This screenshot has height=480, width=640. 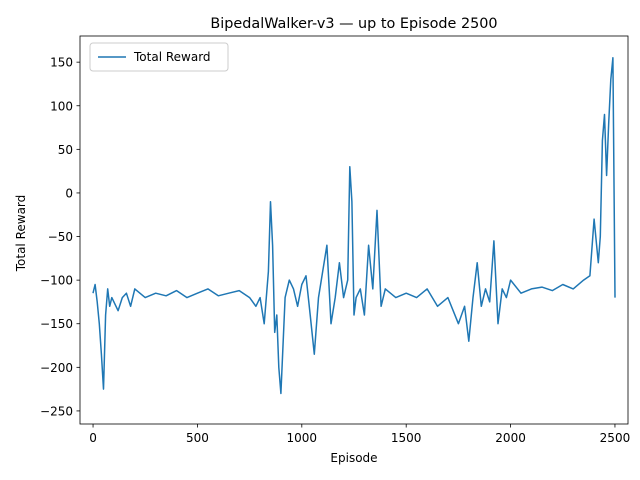 I want to click on y-tick-label: −100, so click(x=56, y=281).